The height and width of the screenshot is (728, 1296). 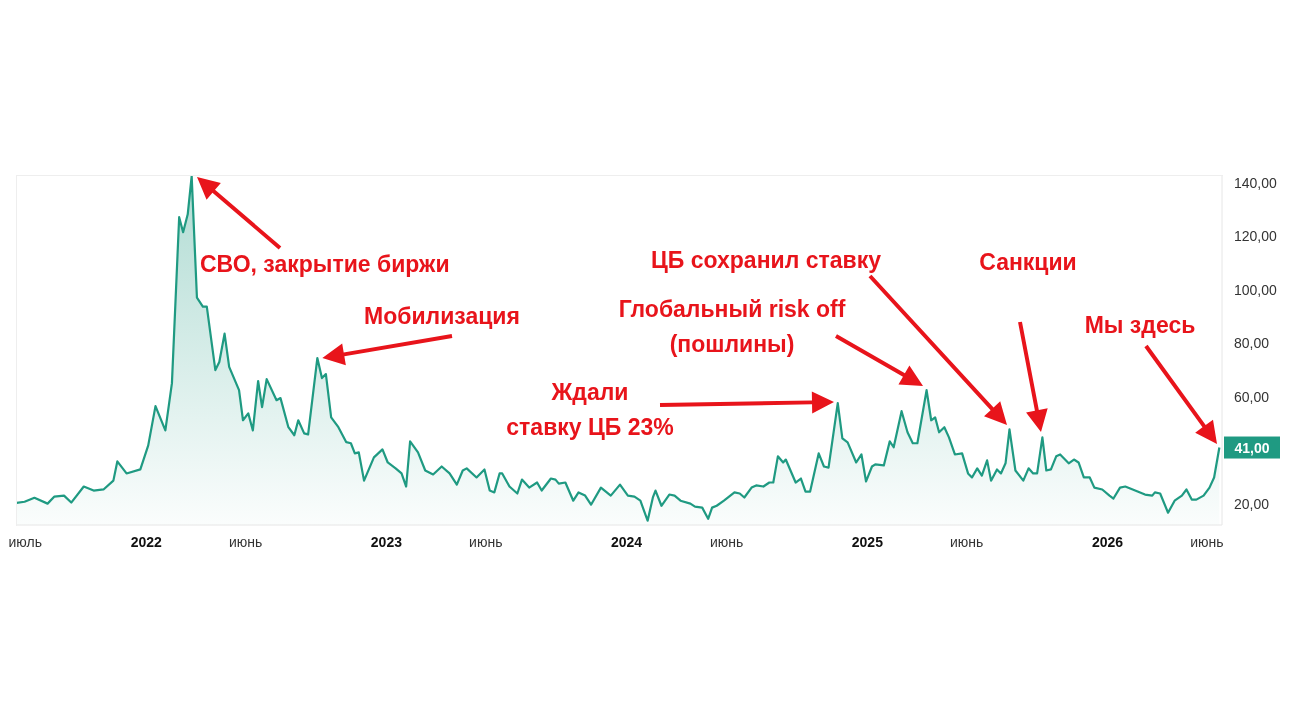 What do you see at coordinates (1256, 236) in the screenshot?
I see `y-tick-label: 120,00` at bounding box center [1256, 236].